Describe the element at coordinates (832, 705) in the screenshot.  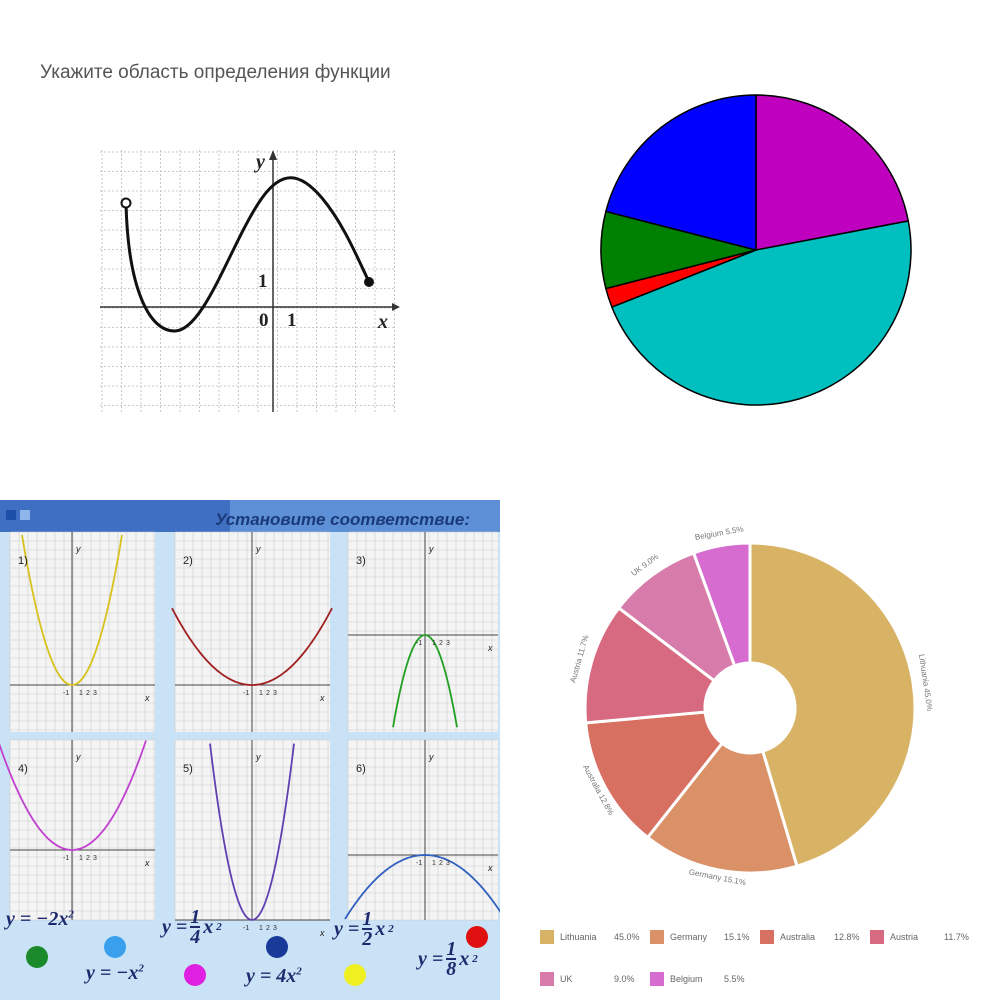
I see `donut-slice-lithuania` at that location.